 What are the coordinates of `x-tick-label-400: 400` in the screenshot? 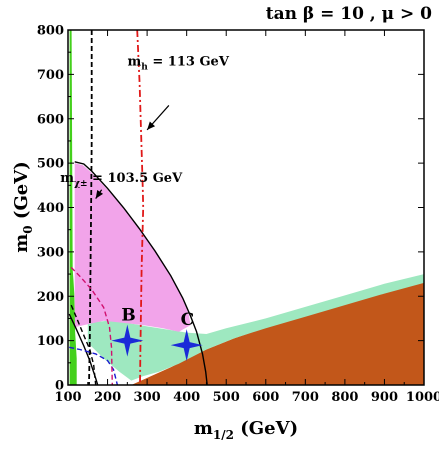 It's located at (186, 397).